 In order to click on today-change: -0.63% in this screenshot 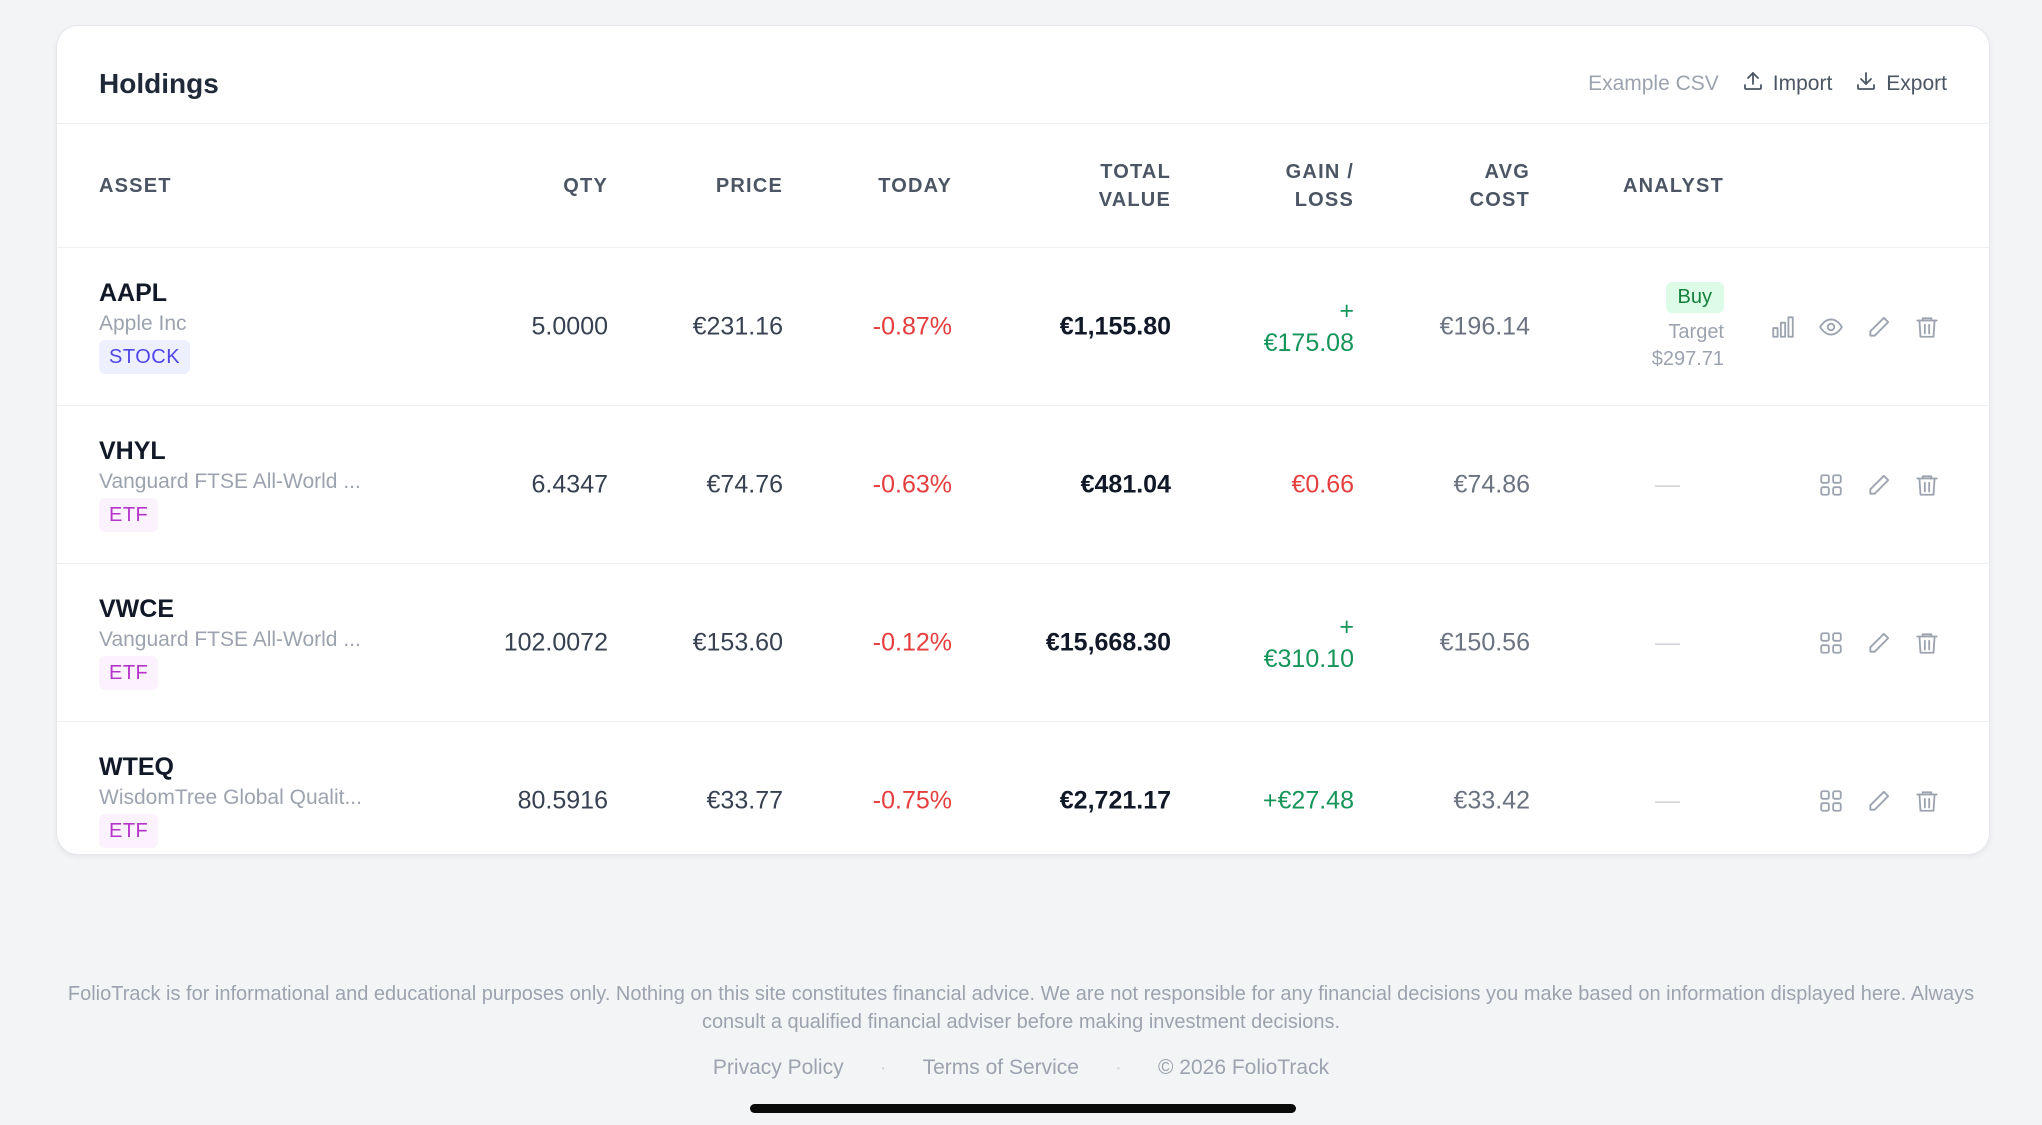, I will do `click(912, 484)`.